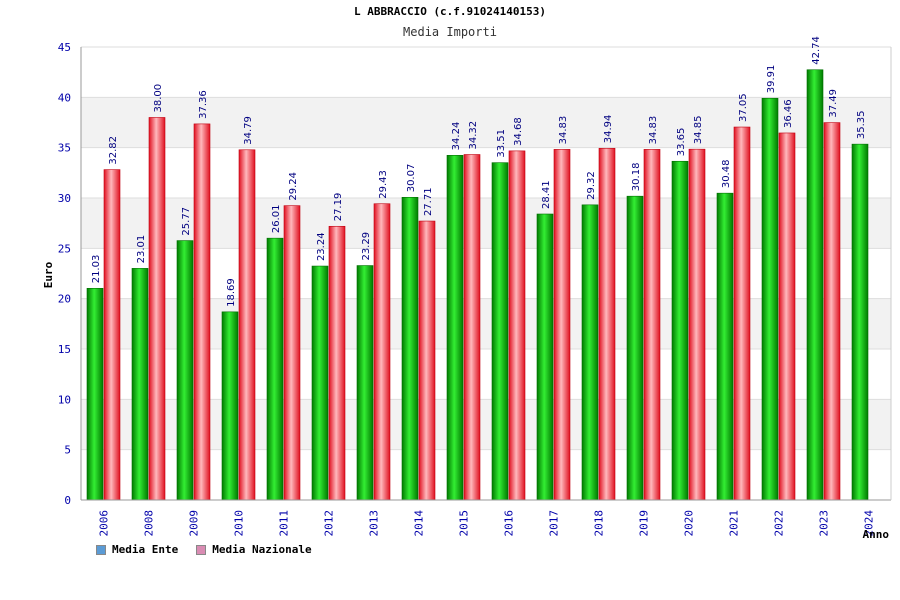 This screenshot has width=900, height=600. What do you see at coordinates (383, 184) in the screenshot?
I see `data-label: 29.43` at bounding box center [383, 184].